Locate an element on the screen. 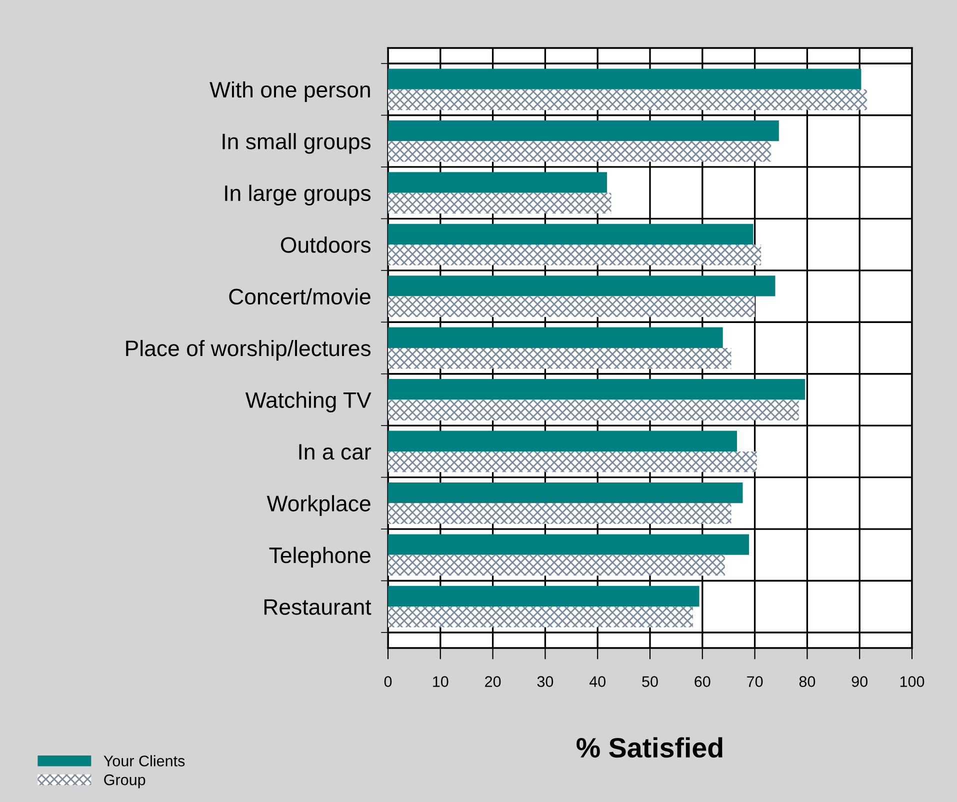  y-tick-label: In a car is located at coordinates (335, 452).